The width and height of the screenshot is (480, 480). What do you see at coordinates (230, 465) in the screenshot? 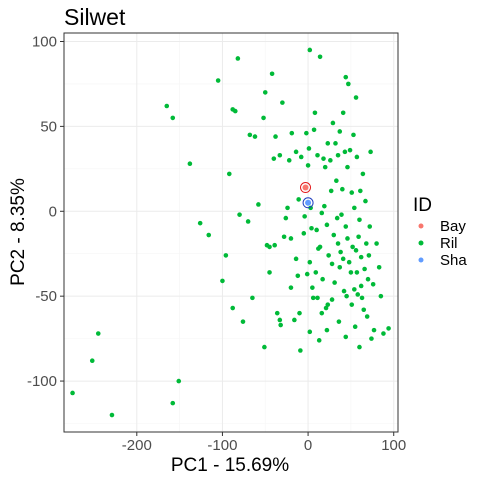
I see `x-axis-title: PC1 - 15.69%` at bounding box center [230, 465].